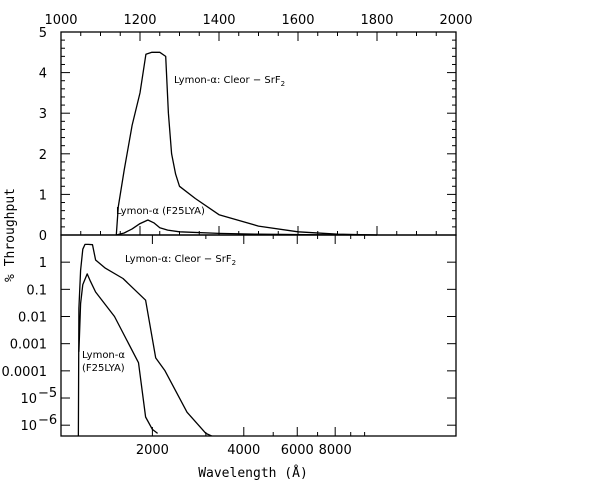 This screenshot has height=495, width=600. I want to click on top-y-tick-label: 5, so click(43, 33).